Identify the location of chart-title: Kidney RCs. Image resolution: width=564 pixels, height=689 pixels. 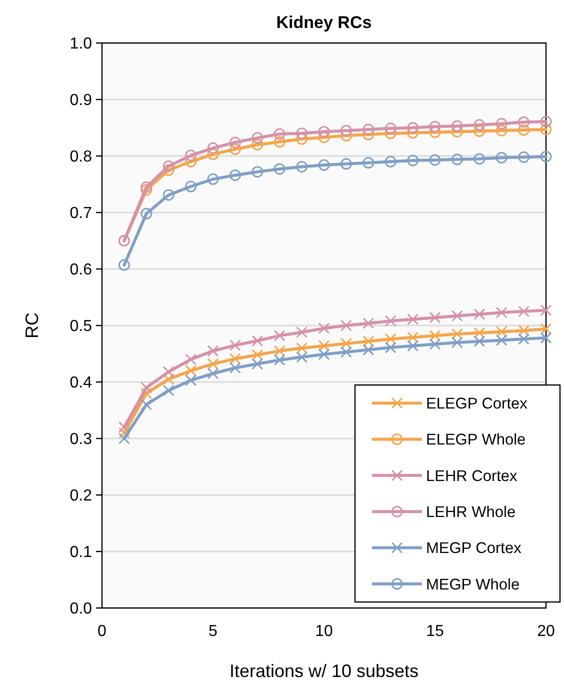
(324, 22).